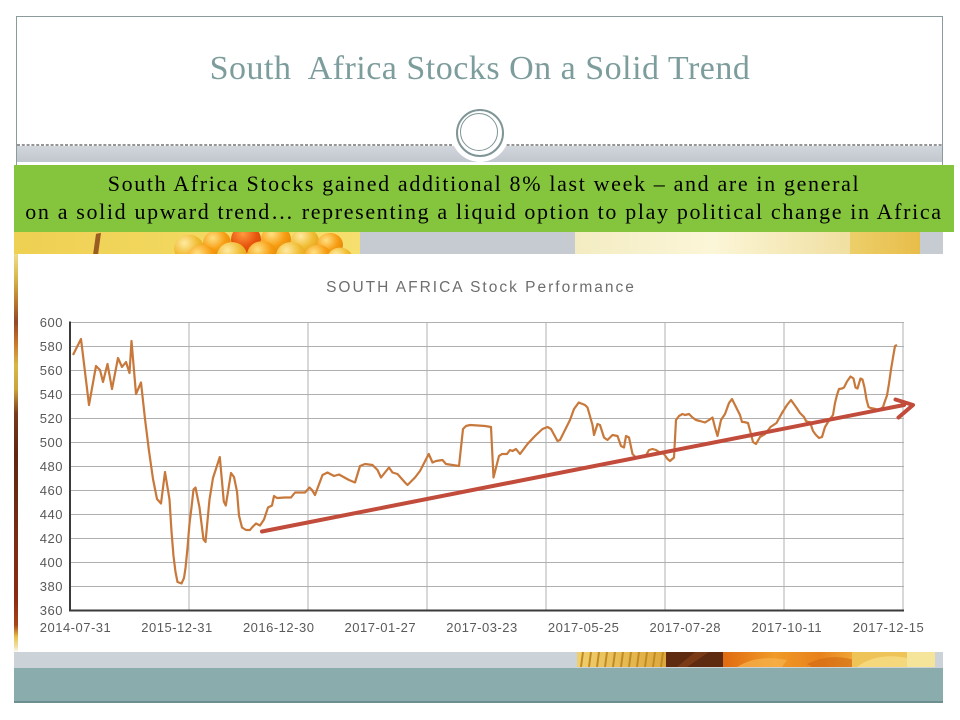 The width and height of the screenshot is (960, 720). What do you see at coordinates (279, 627) in the screenshot?
I see `svg-text: 2016-12-30` at bounding box center [279, 627].